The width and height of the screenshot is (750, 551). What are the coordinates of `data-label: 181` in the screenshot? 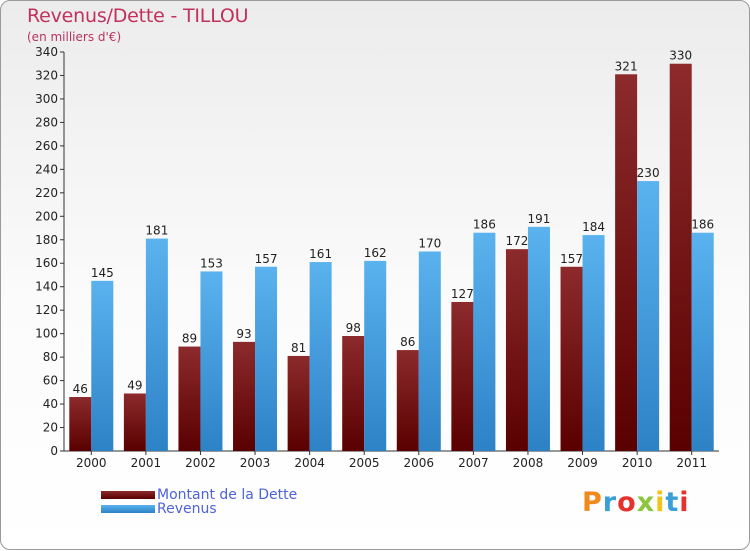 It's located at (156, 231).